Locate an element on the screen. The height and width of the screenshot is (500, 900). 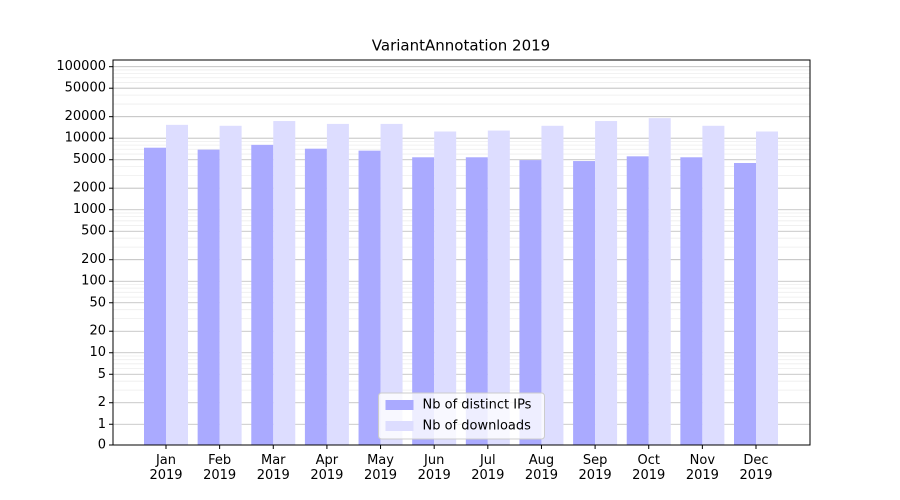
x-tick-label: Jan 2019 is located at coordinates (166, 468).